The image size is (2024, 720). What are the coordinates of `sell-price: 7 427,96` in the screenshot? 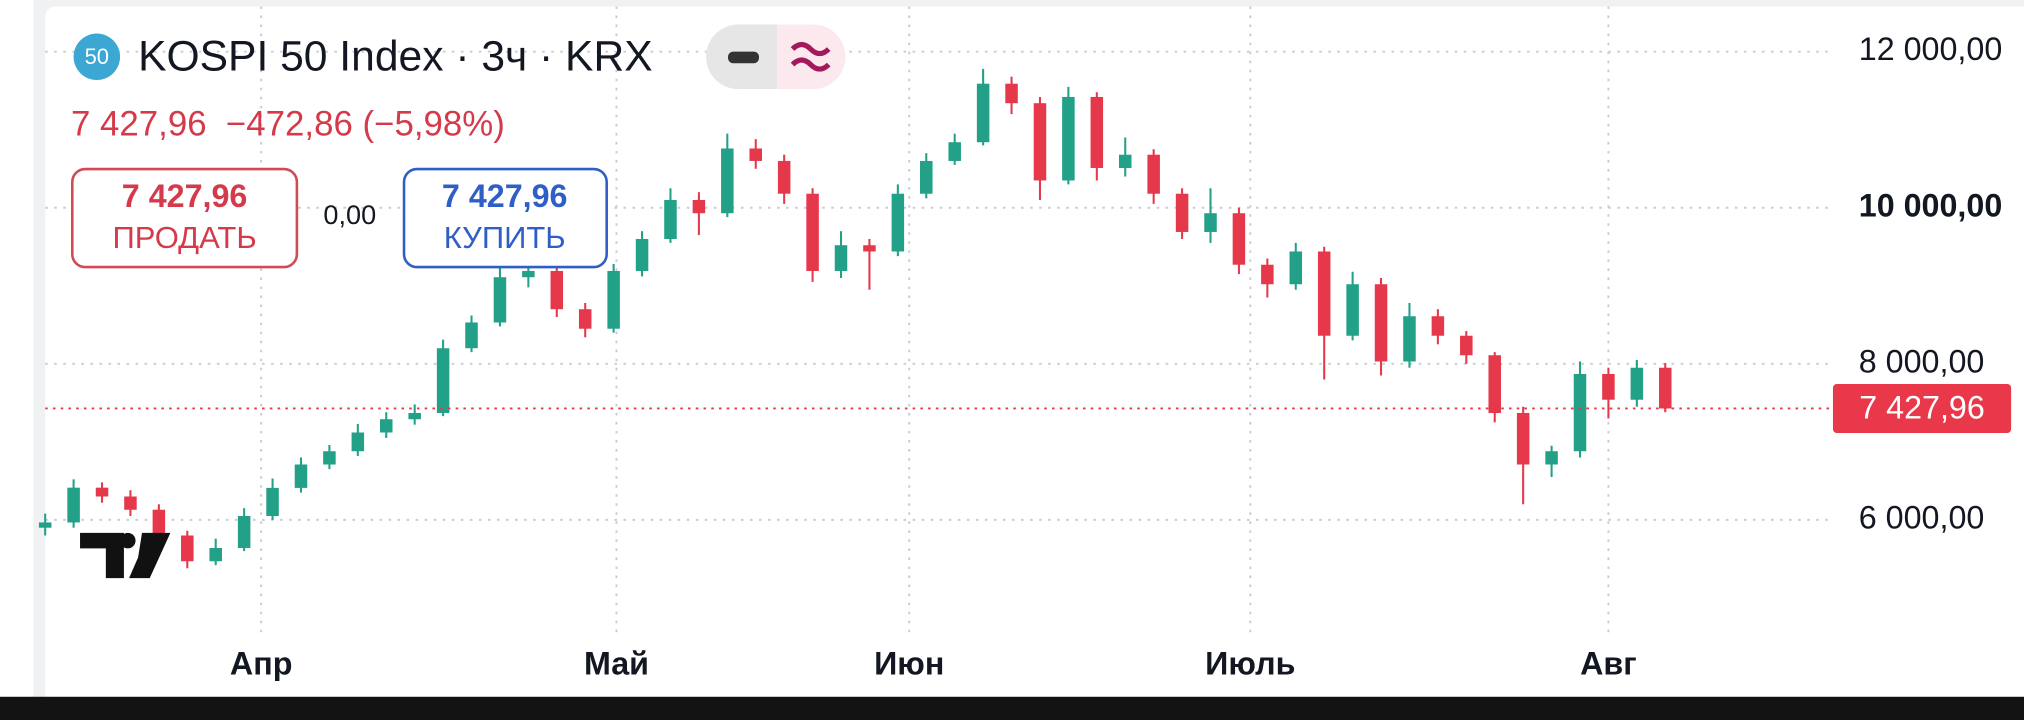 It's located at (185, 196).